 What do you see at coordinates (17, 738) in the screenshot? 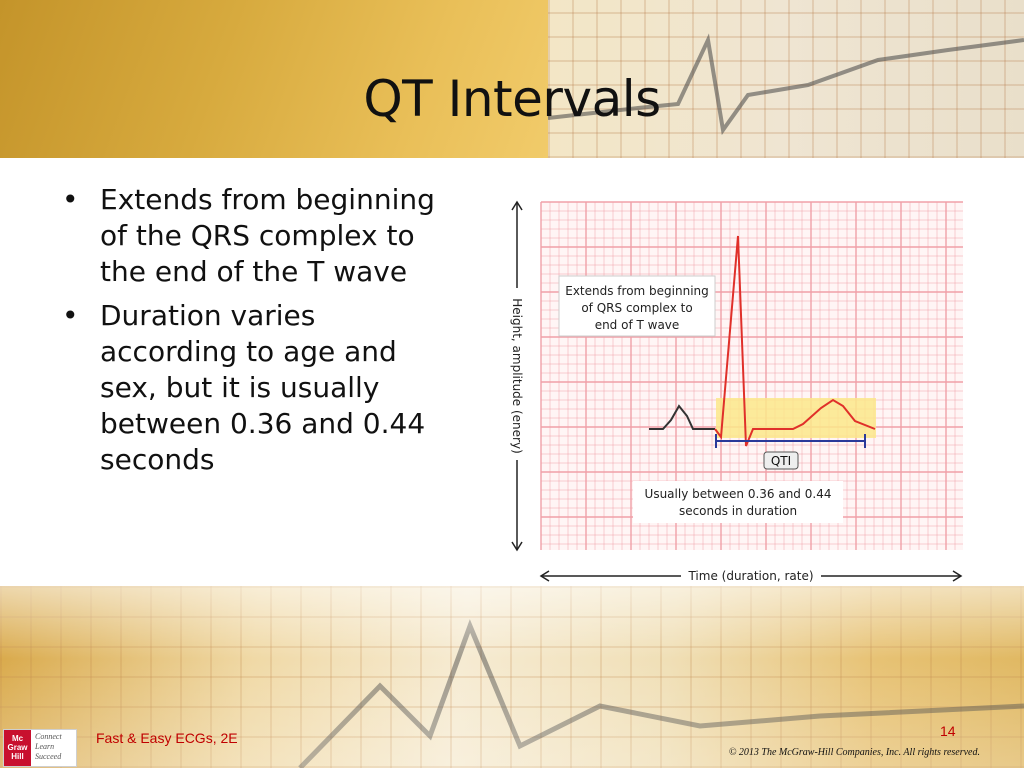
I see `logo-text: Mc` at bounding box center [17, 738].